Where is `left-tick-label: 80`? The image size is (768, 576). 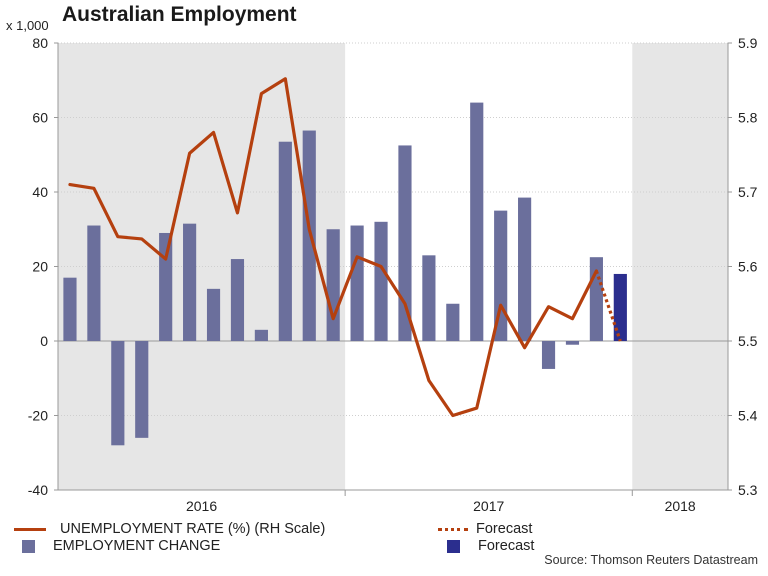 left-tick-label: 80 is located at coordinates (40, 43).